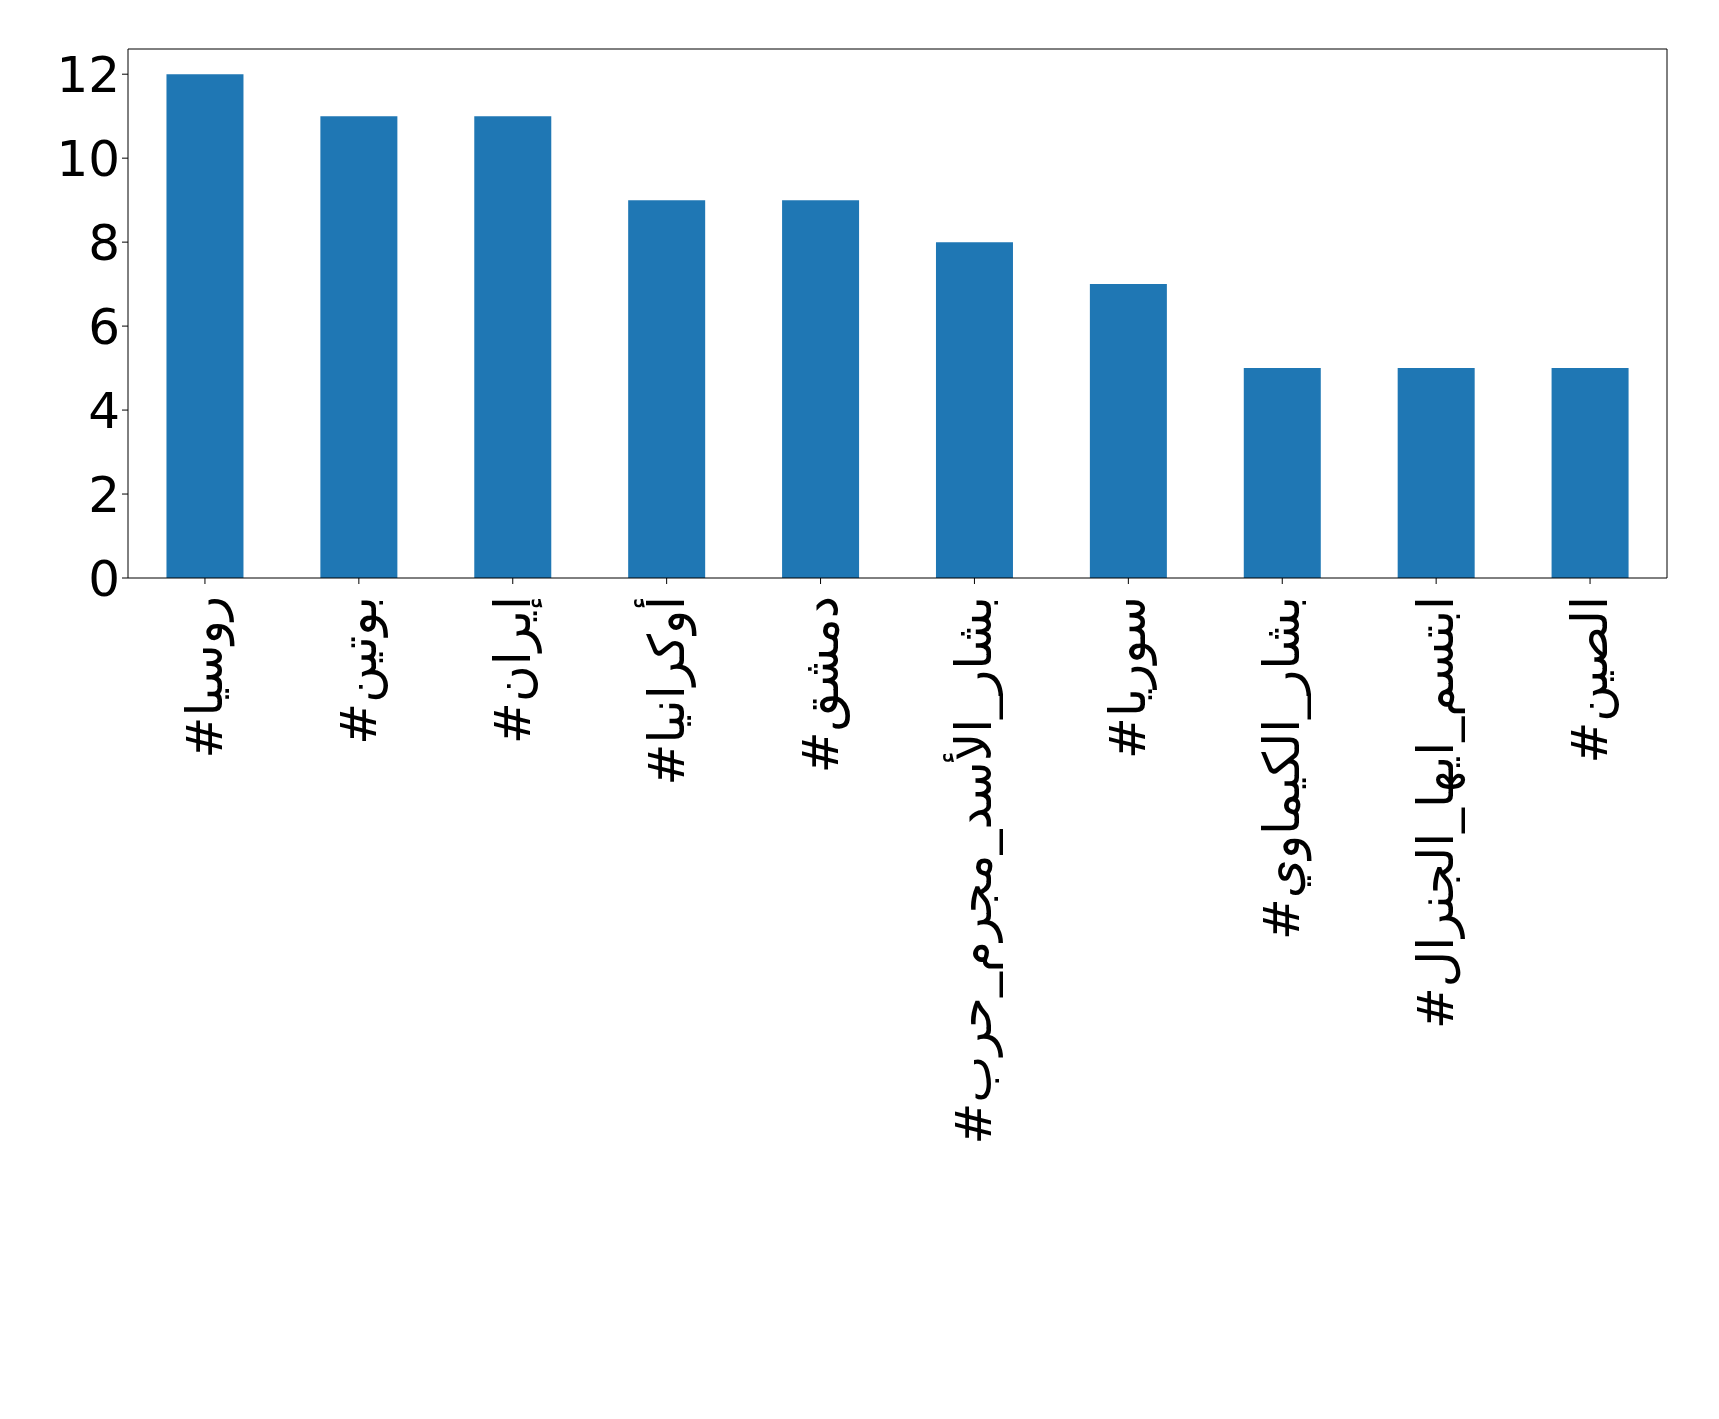 The height and width of the screenshot is (1419, 1719). I want to click on y-tick-label: 4, so click(104, 410).